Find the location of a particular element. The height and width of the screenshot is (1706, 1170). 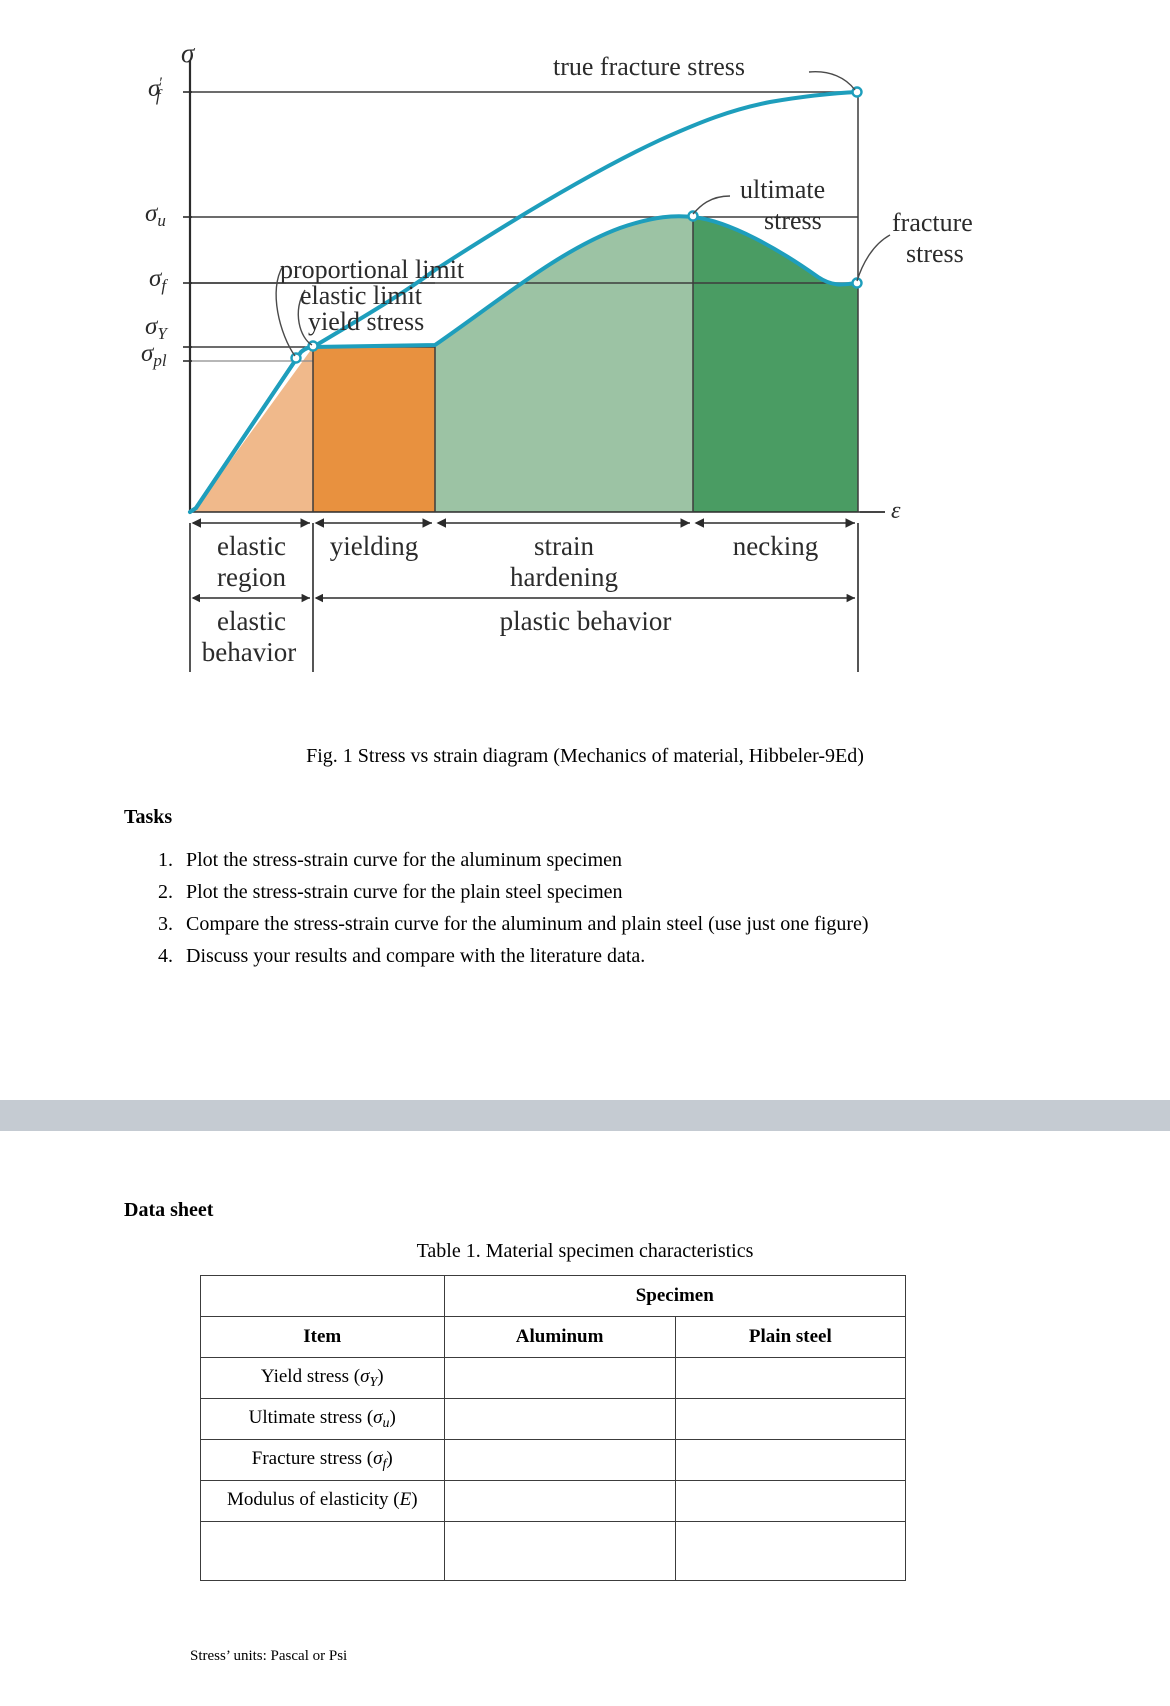

leader-lines is located at coordinates (583, 214).